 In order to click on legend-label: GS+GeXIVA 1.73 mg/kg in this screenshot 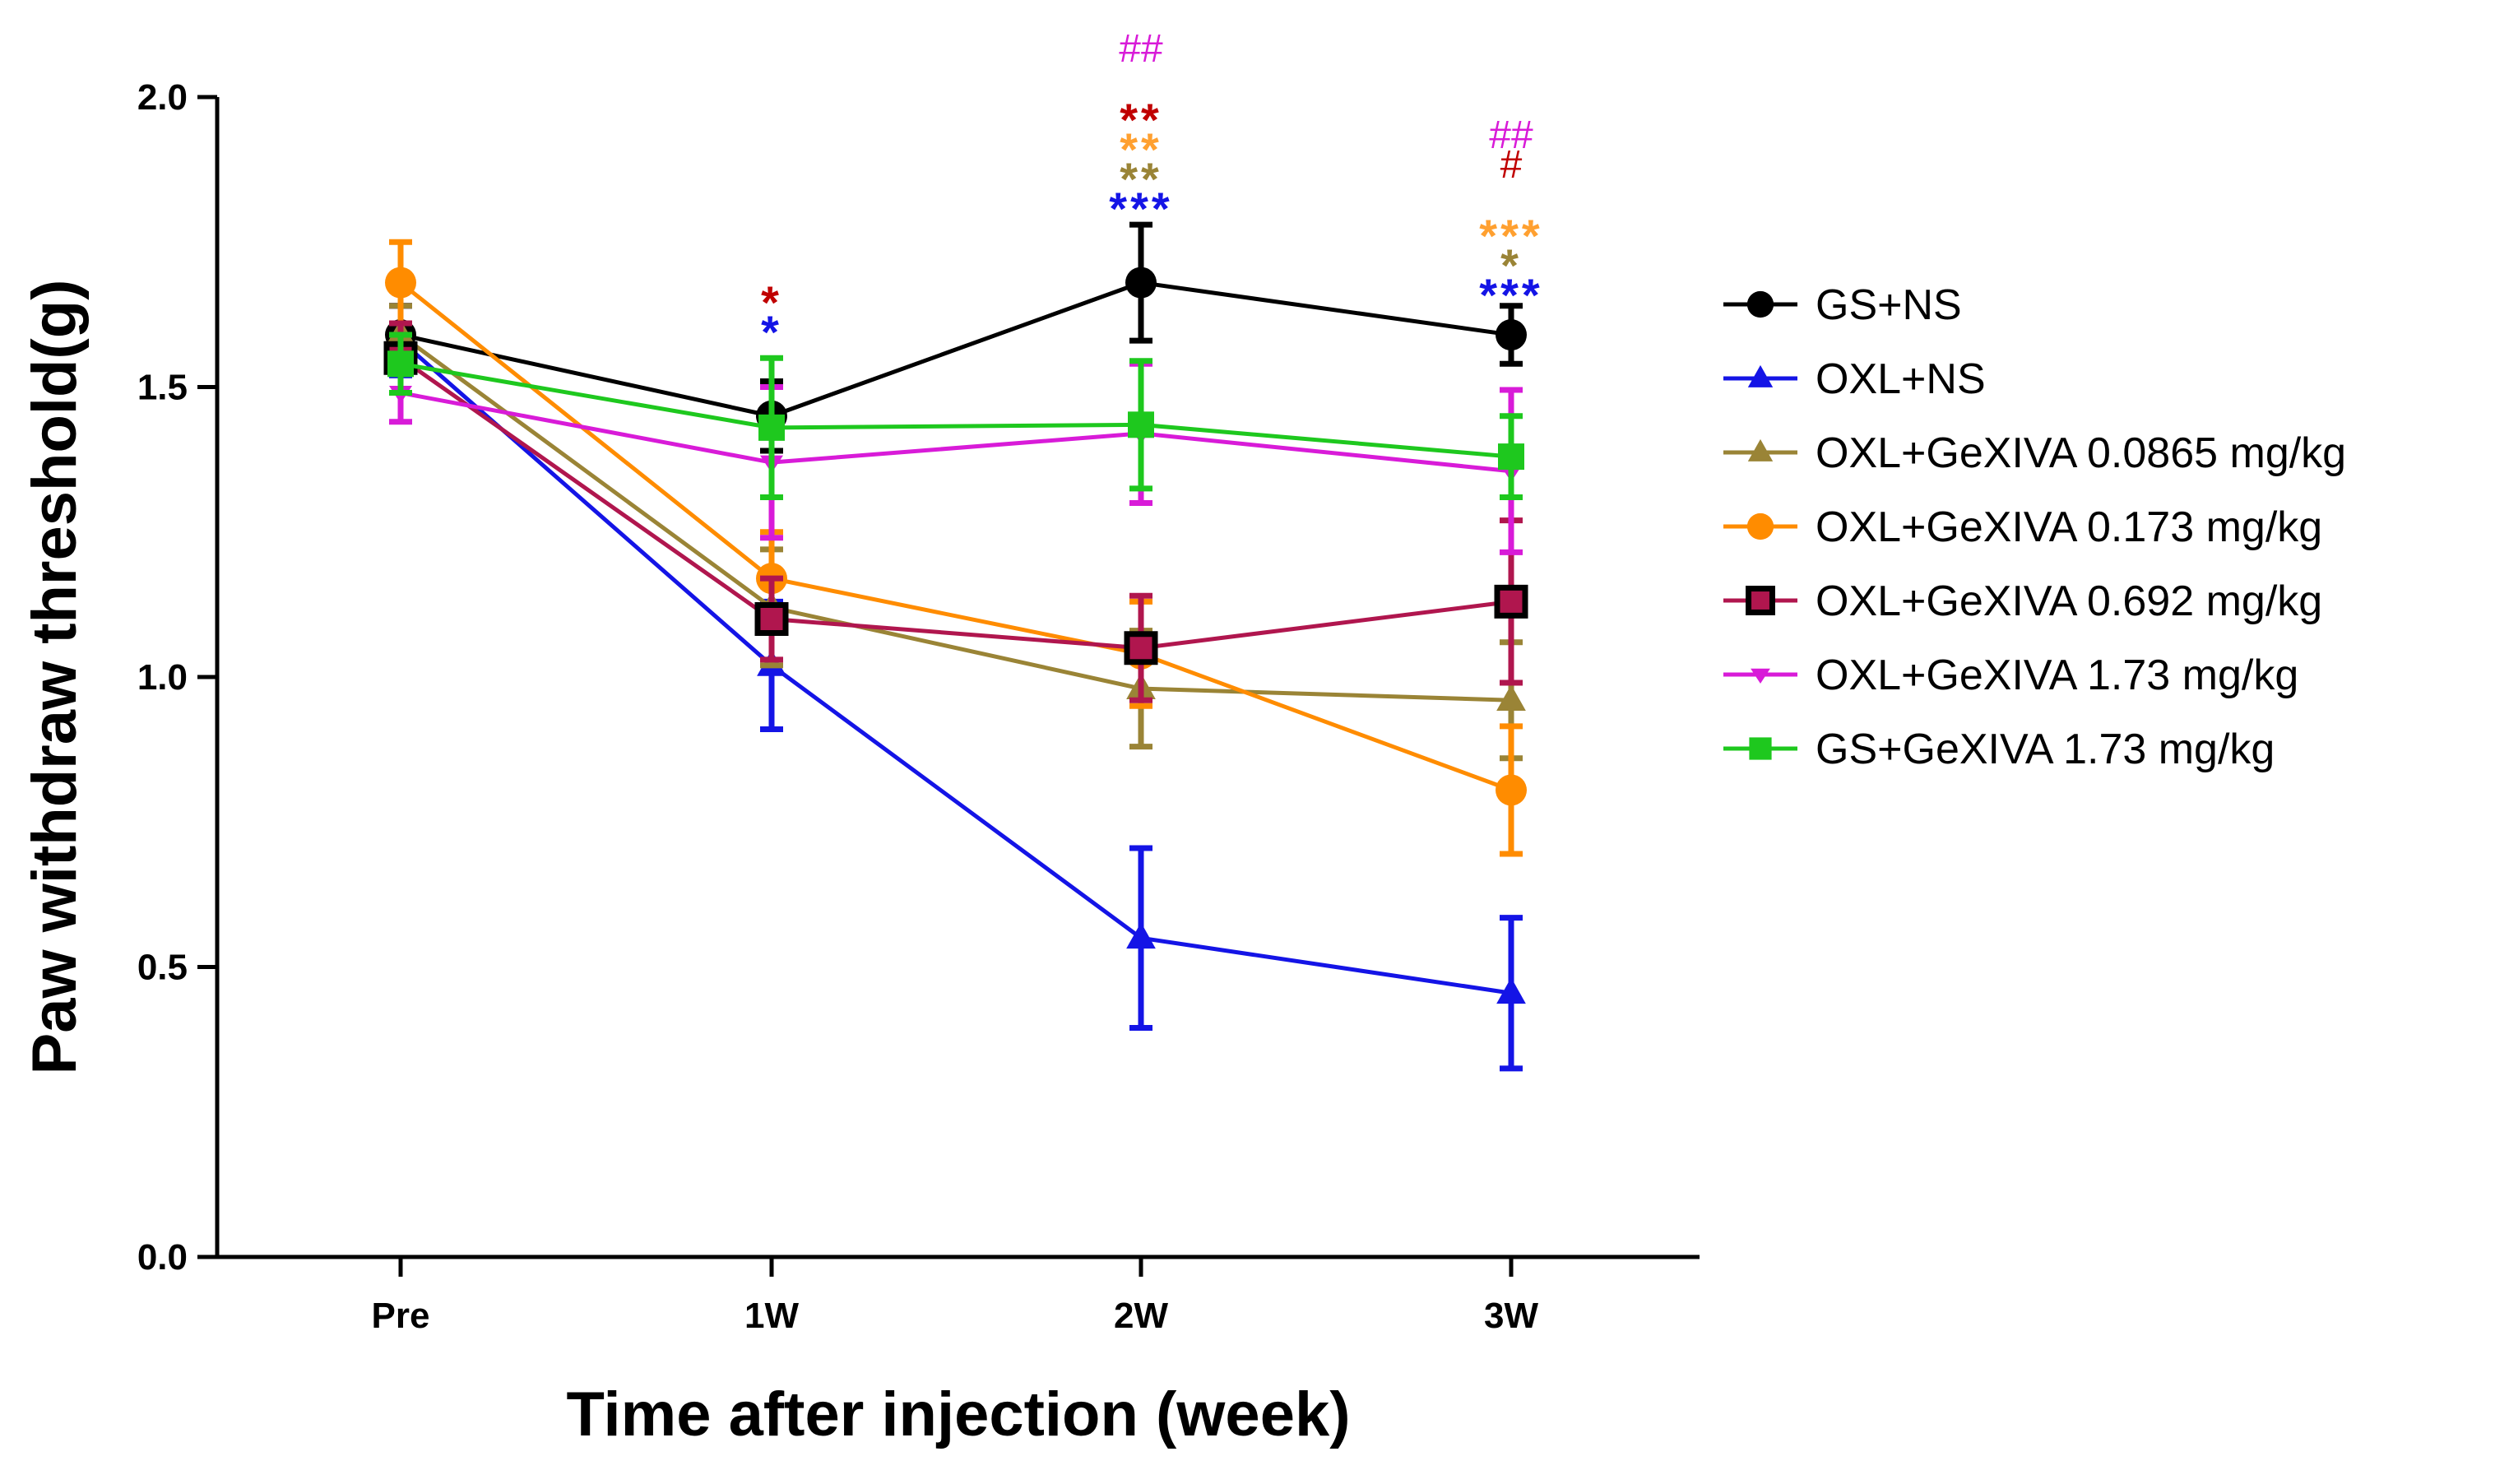, I will do `click(2045, 749)`.